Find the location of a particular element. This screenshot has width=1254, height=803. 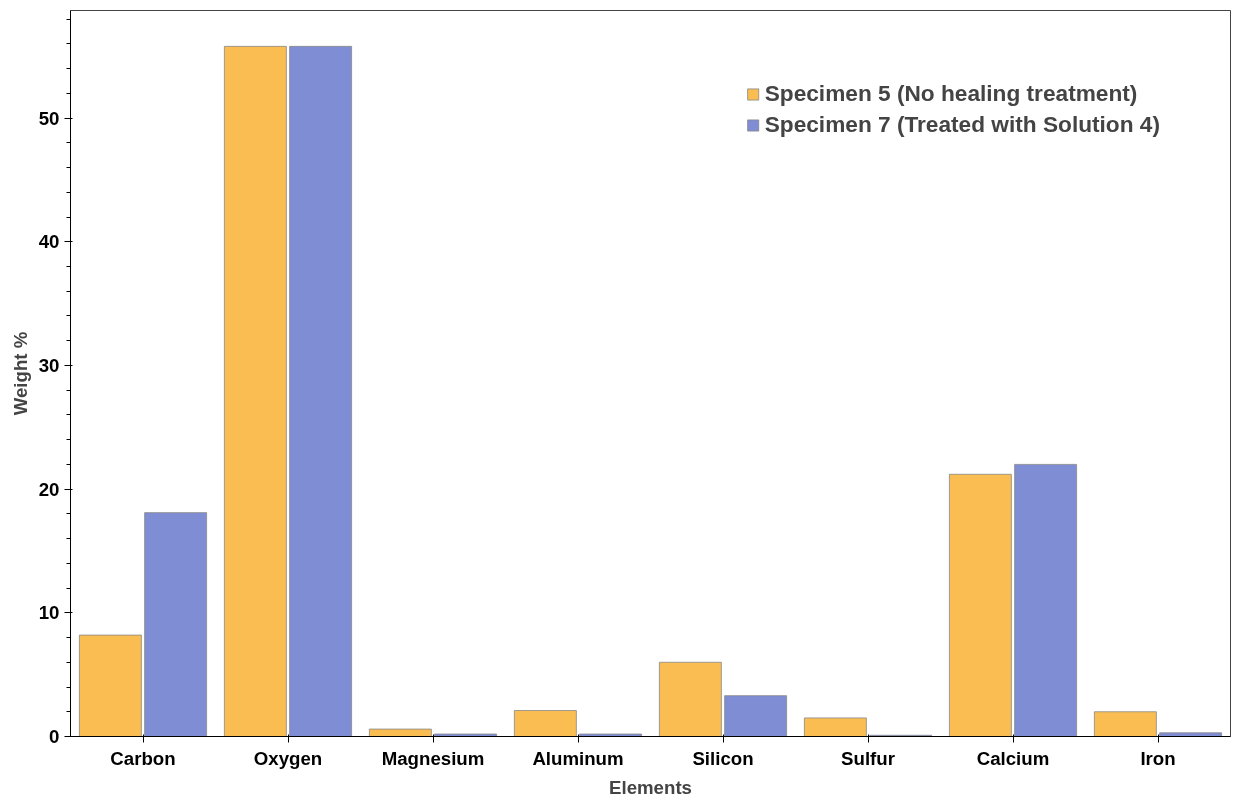

y-tick-label: 50 is located at coordinates (49, 118).